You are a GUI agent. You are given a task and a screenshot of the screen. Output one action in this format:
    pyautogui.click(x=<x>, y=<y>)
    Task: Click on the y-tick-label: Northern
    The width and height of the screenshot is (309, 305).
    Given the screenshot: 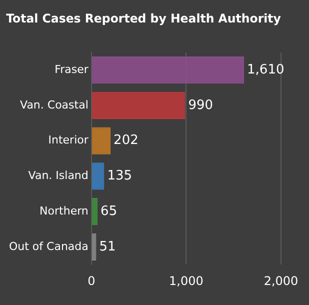 What is the action you would take?
    pyautogui.click(x=64, y=211)
    